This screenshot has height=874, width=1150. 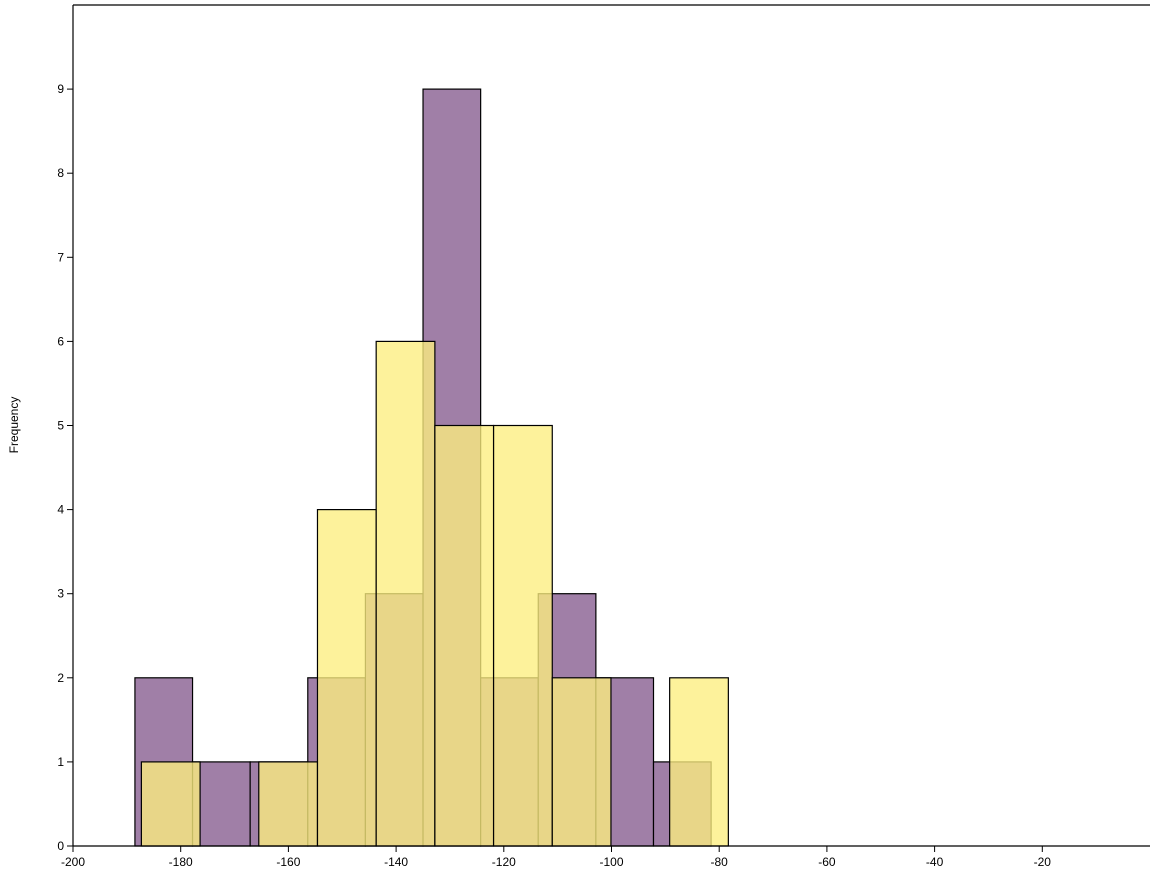 What do you see at coordinates (60, 762) in the screenshot?
I see `y-tick-label: 1` at bounding box center [60, 762].